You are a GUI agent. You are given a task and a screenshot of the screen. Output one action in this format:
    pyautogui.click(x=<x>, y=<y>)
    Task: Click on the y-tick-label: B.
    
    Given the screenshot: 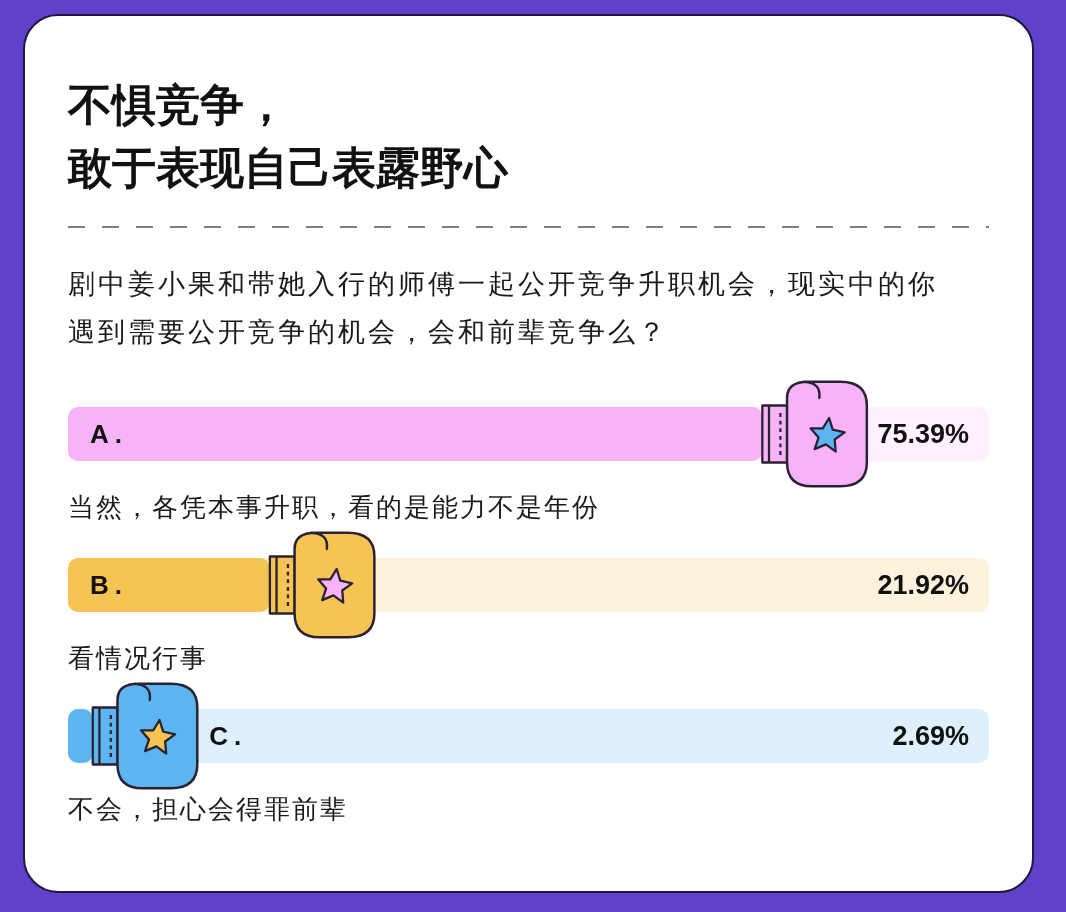 What is the action you would take?
    pyautogui.click(x=109, y=585)
    